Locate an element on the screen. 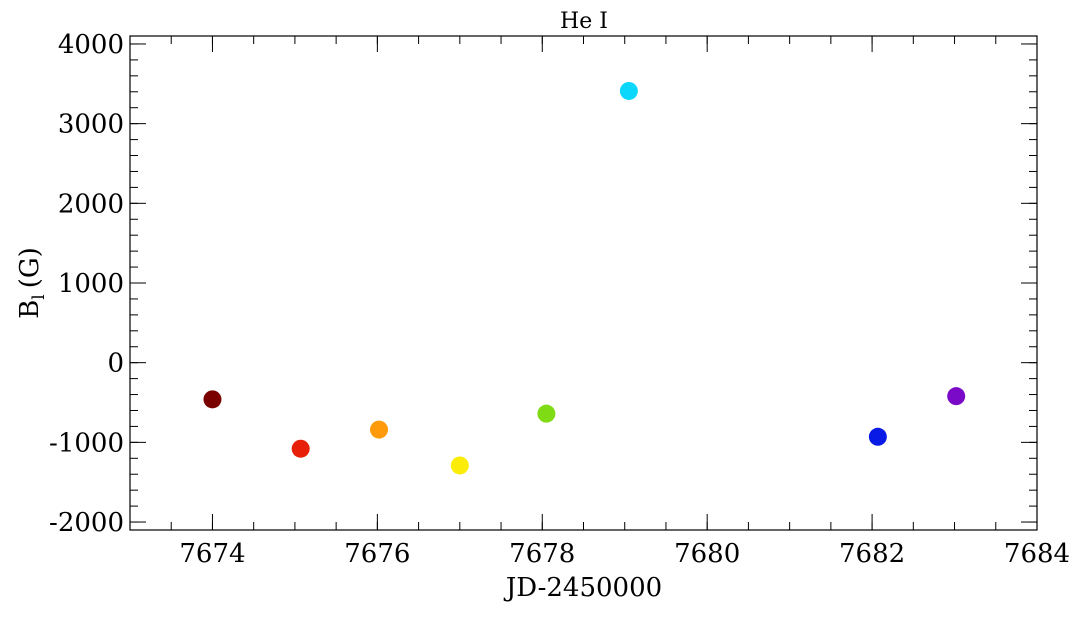 The image size is (1080, 617). y-axis-label-main: B is located at coordinates (30, 309).